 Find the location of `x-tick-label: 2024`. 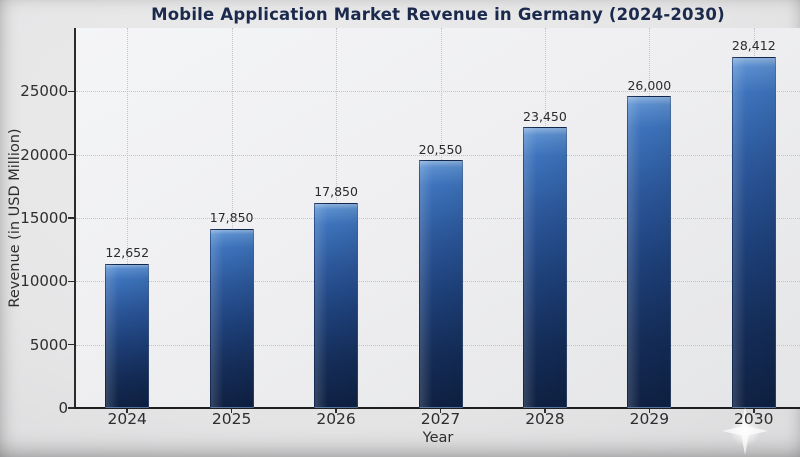

x-tick-label: 2024 is located at coordinates (127, 419).